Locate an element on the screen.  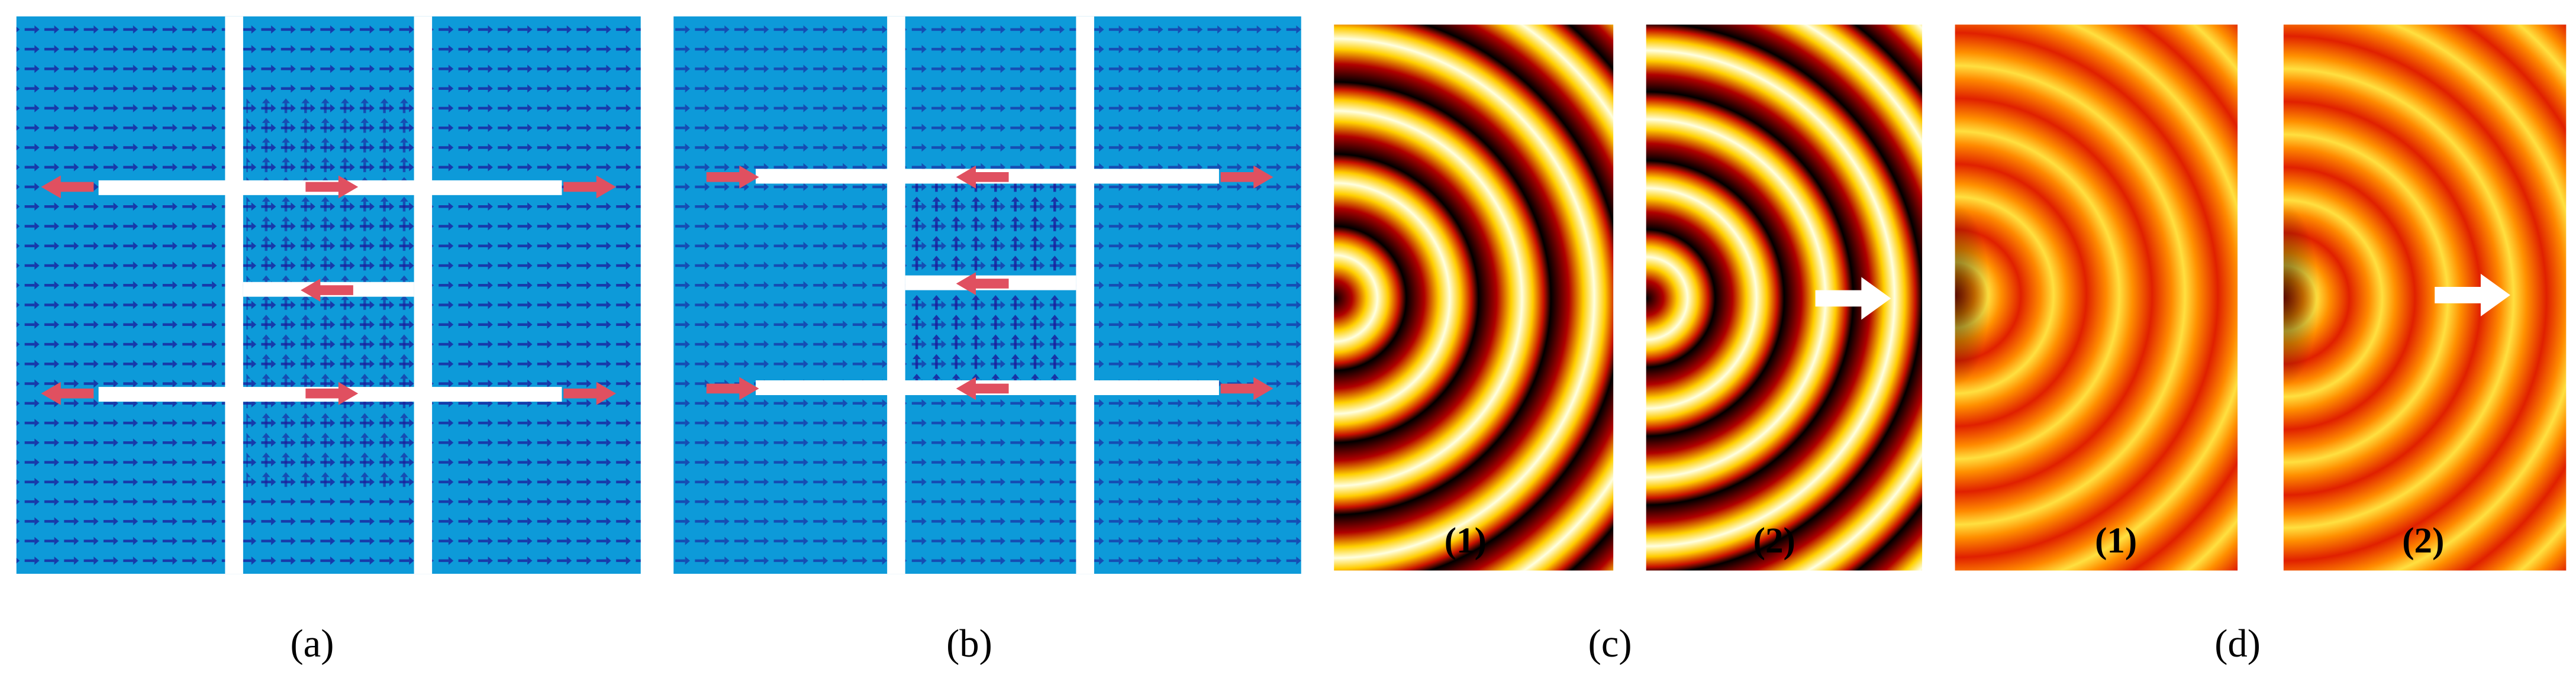
wave-field is located at coordinates (1474, 297).